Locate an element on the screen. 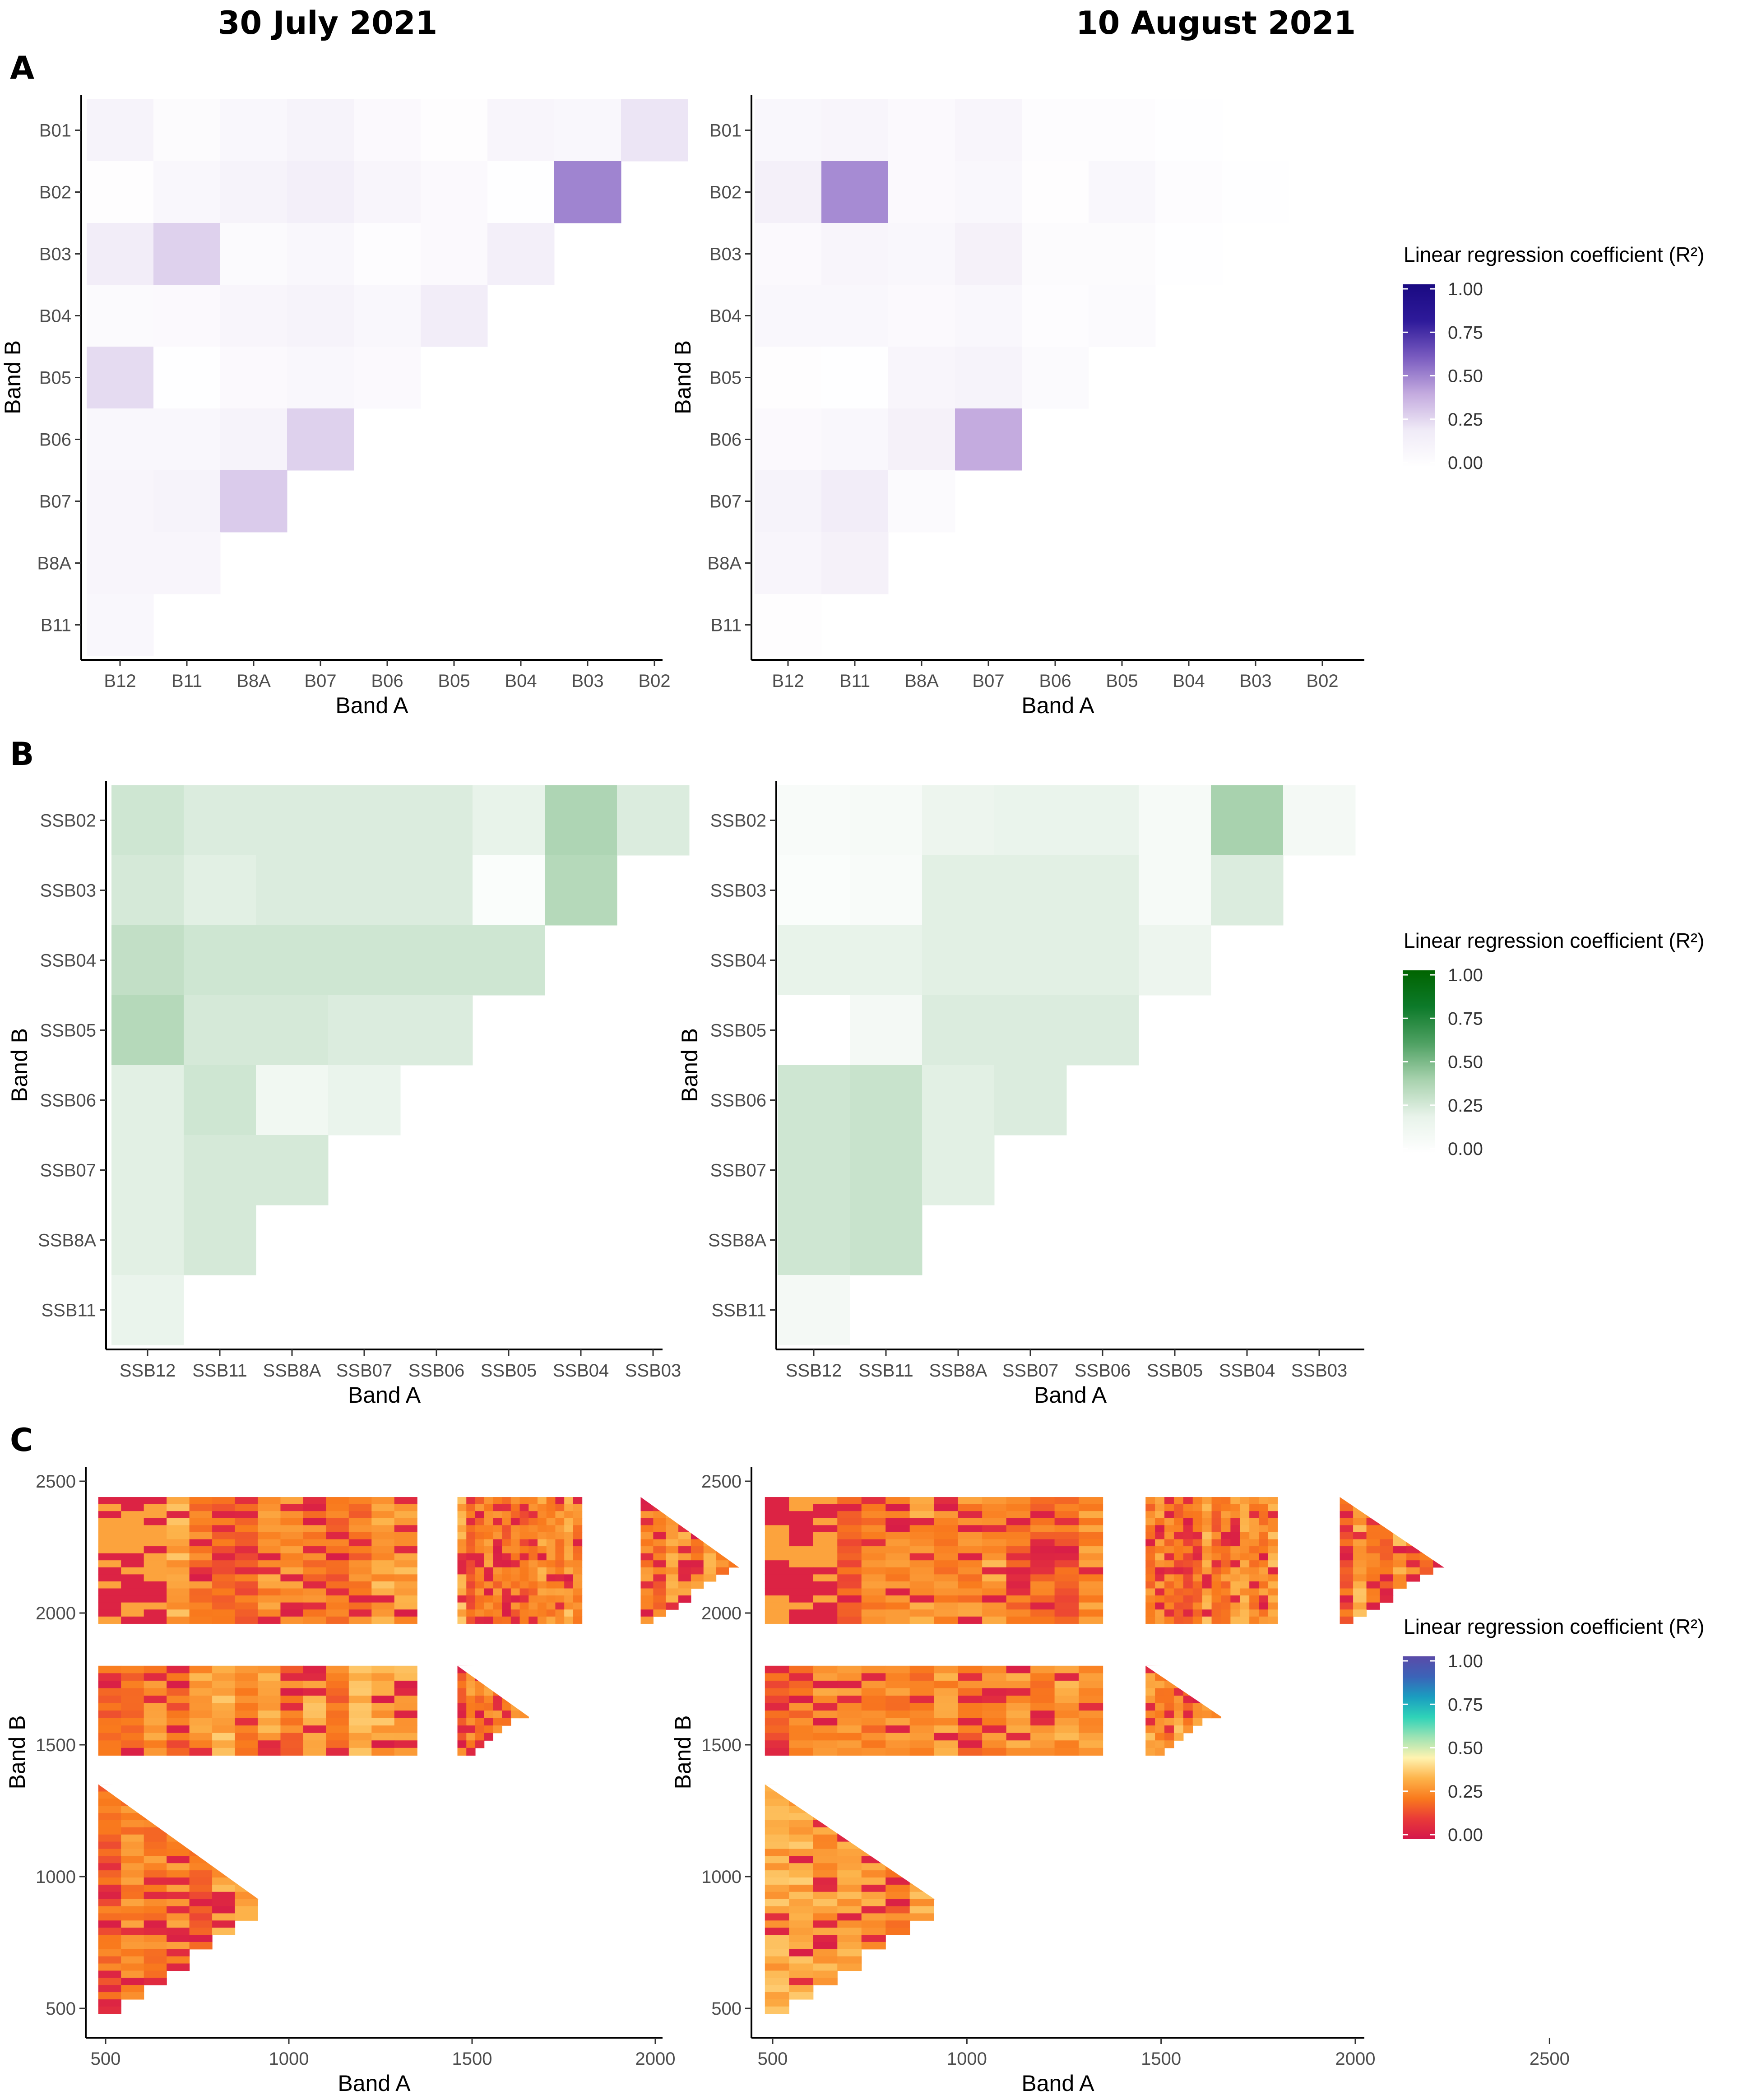  y-tick-label: SSB03 is located at coordinates (738, 891).